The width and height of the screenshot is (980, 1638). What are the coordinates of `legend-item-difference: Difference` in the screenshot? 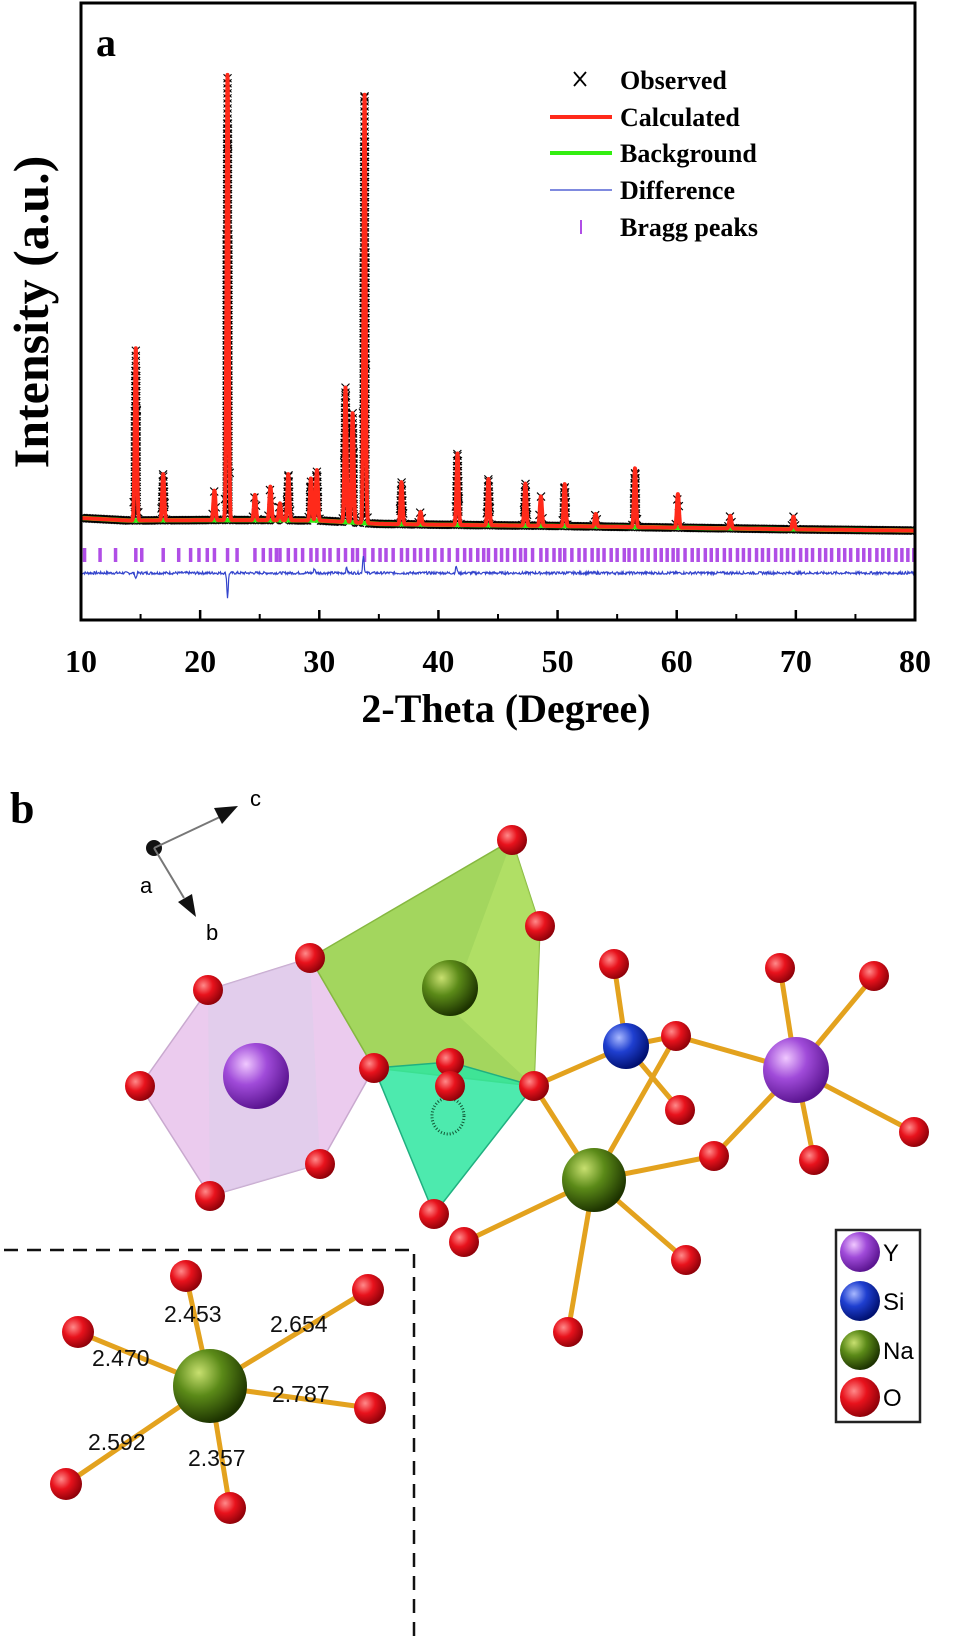 It's located at (642, 190).